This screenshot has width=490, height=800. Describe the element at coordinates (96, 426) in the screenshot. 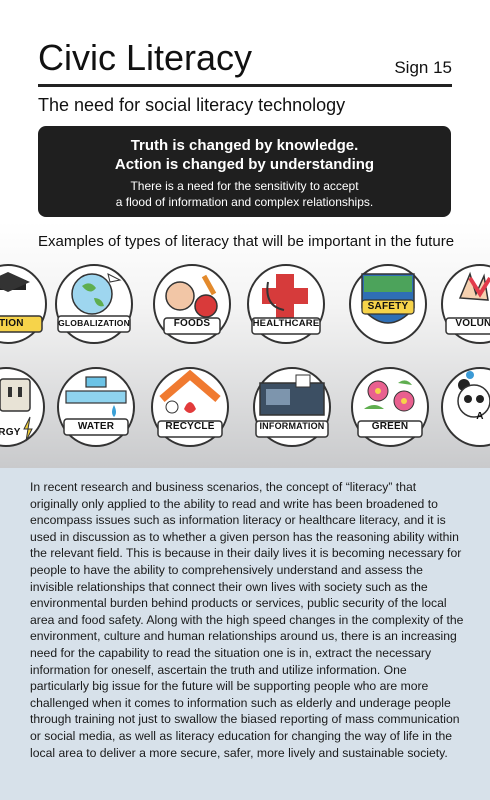

I see `badge-label: WATER` at that location.